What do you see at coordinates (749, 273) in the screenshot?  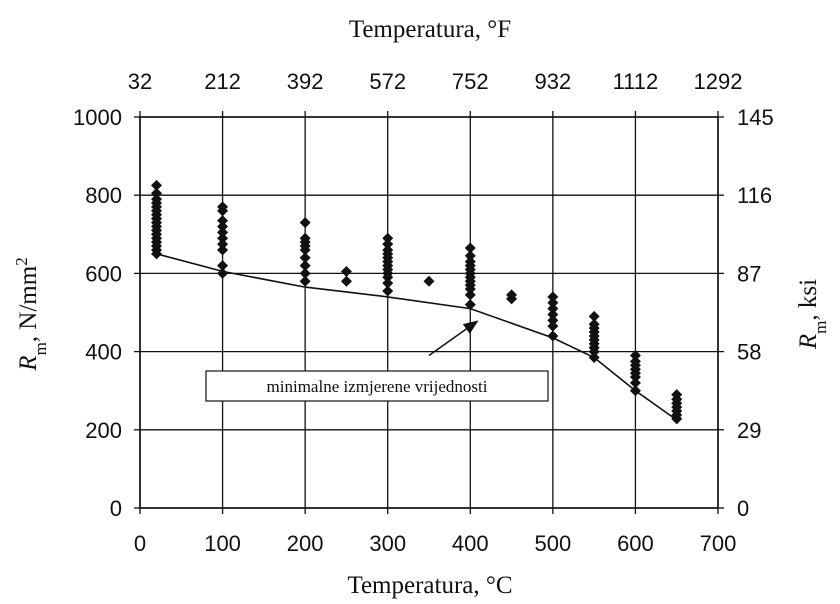 I see `y-right-tick-label: 87` at bounding box center [749, 273].